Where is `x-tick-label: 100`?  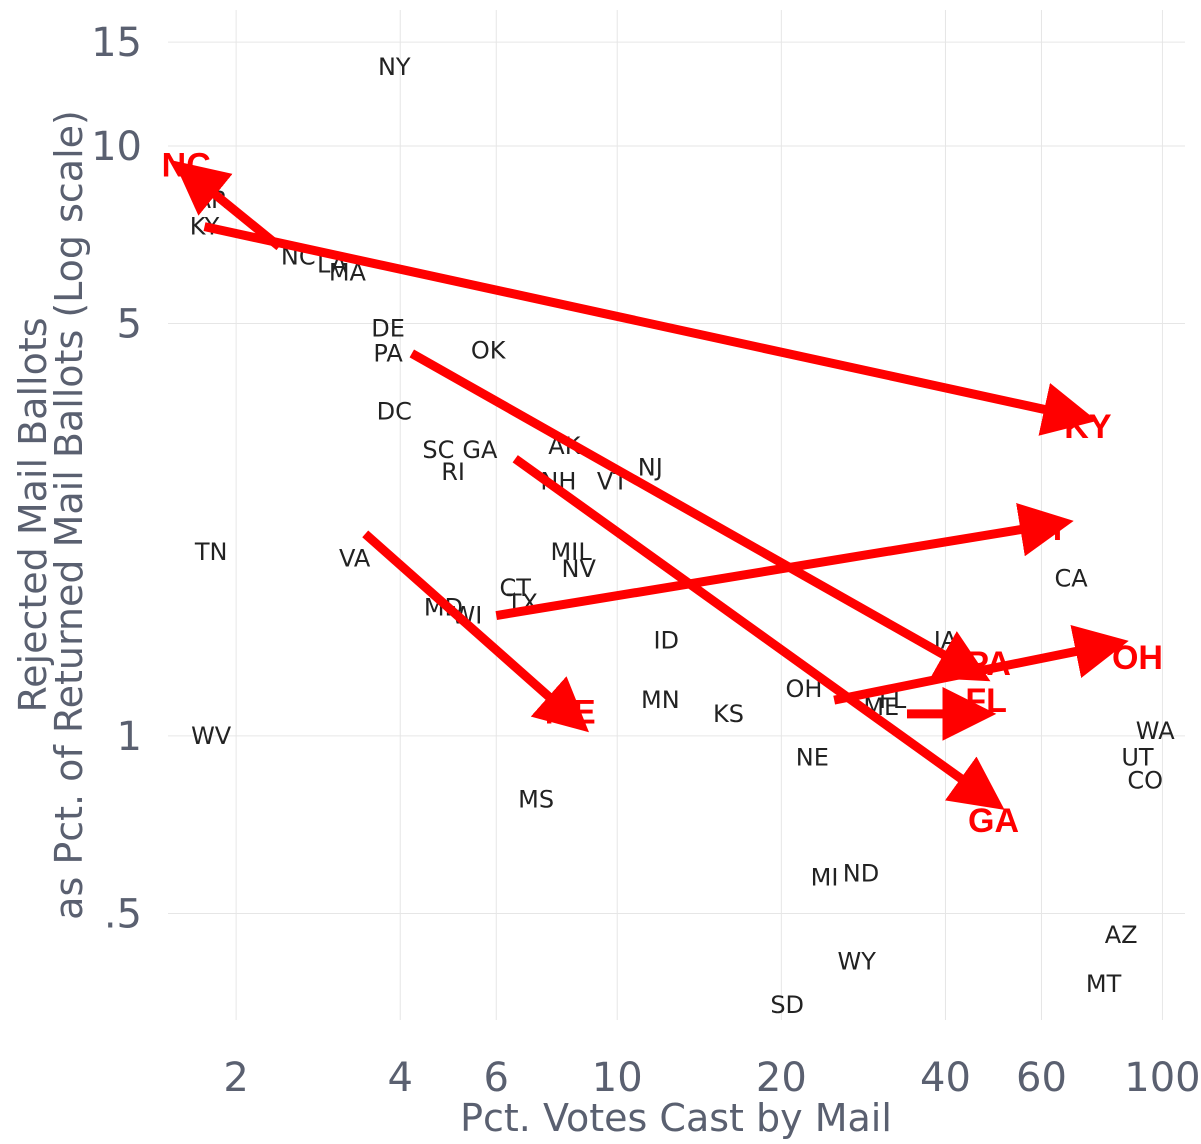 x-tick-label: 100 is located at coordinates (1162, 1078).